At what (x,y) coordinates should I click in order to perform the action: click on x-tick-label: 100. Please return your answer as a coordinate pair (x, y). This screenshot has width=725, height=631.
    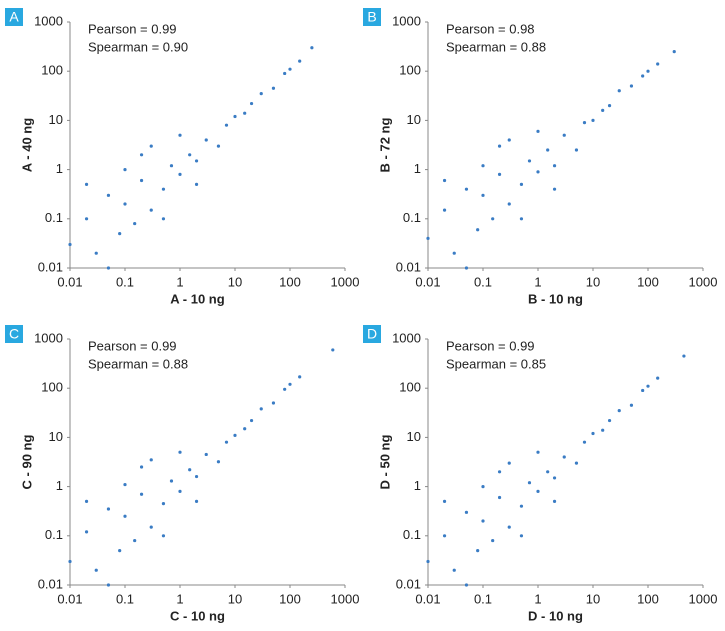
    Looking at the image, I should click on (648, 598).